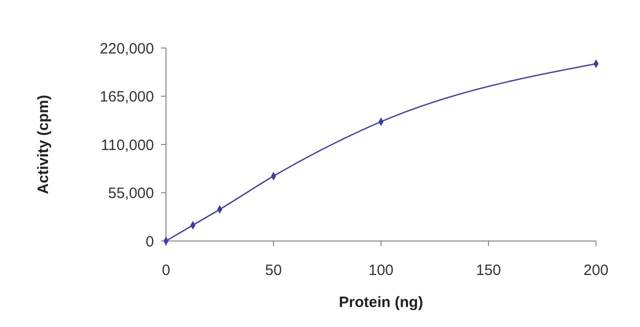 This screenshot has height=327, width=640. What do you see at coordinates (127, 145) in the screenshot?
I see `y-tick-label: 110,000` at bounding box center [127, 145].